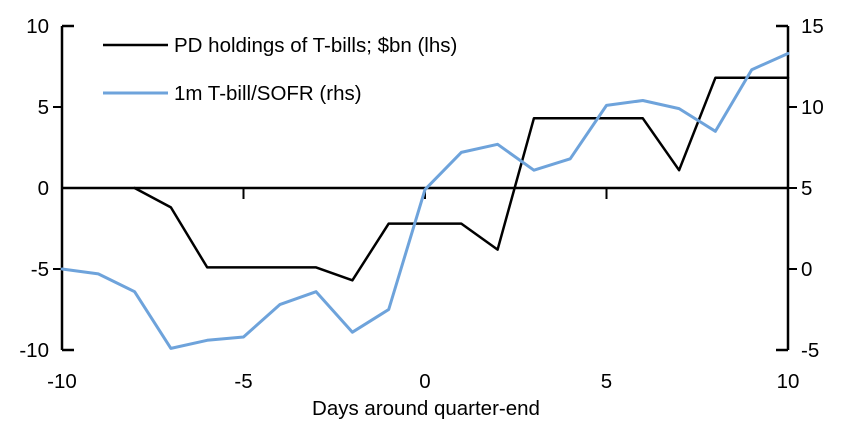 Image resolution: width=852 pixels, height=437 pixels. Describe the element at coordinates (43, 107) in the screenshot. I see `y-axis-left-tick-label: 5` at that location.